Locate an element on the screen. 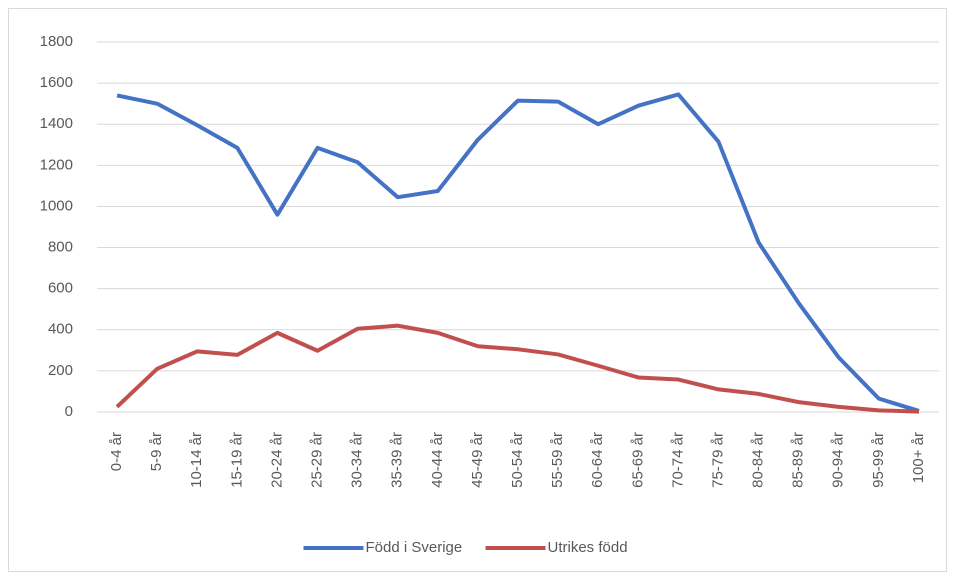 This screenshot has height=580, width=955. y-tick-label: 1000 is located at coordinates (56, 205).